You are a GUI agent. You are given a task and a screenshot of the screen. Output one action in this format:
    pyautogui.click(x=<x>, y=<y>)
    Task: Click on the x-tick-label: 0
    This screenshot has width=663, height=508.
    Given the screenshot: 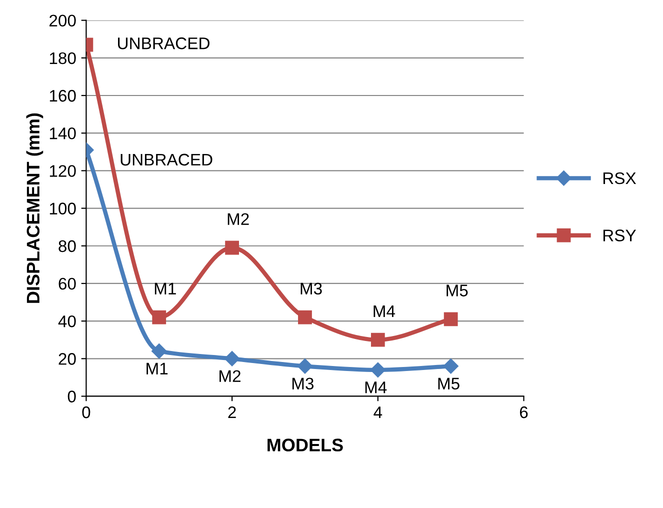 What is the action you would take?
    pyautogui.click(x=86, y=412)
    